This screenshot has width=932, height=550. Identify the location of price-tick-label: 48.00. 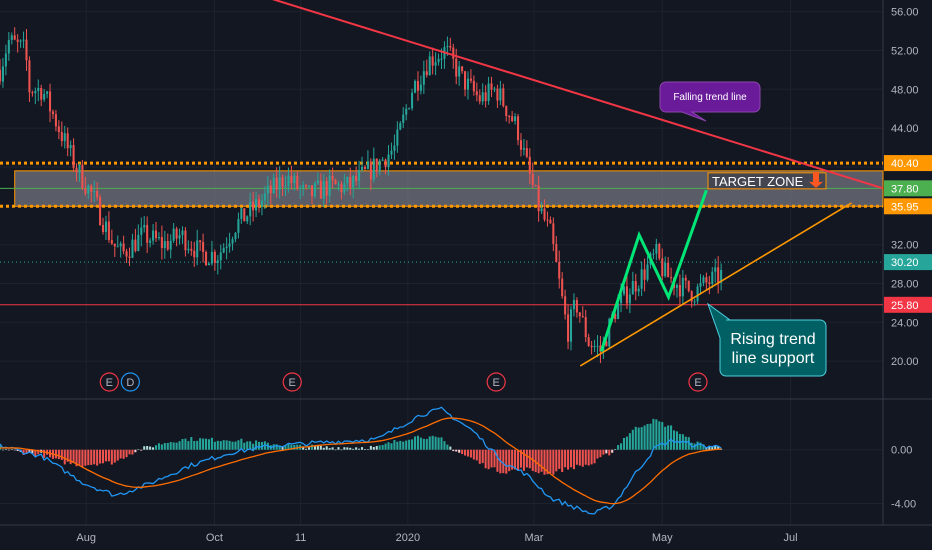
(905, 90).